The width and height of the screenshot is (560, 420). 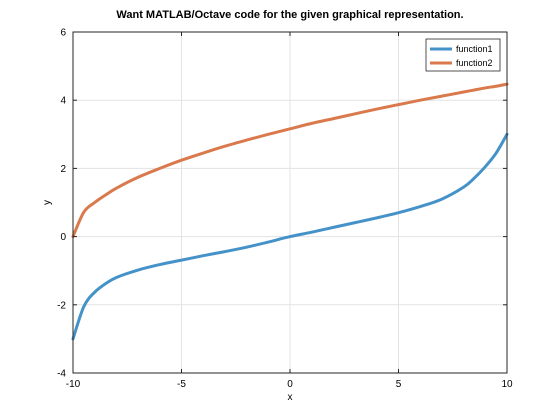 I want to click on x-axis-label: x, so click(x=290, y=397).